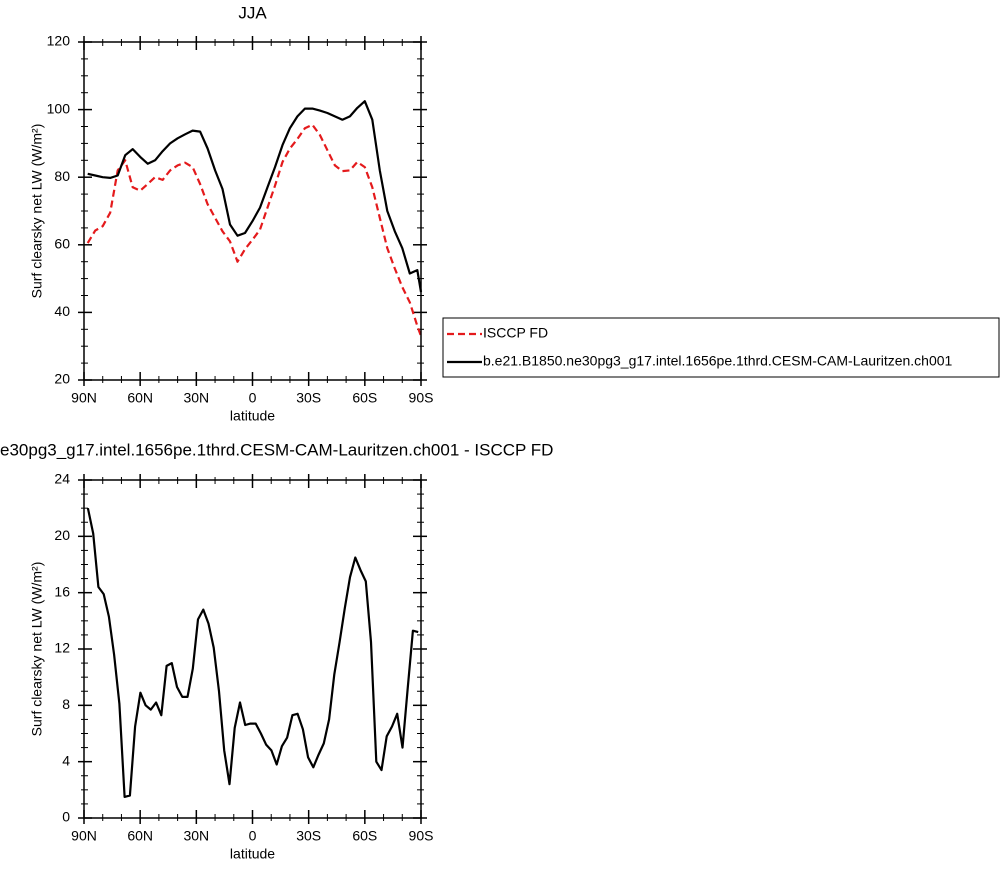 This screenshot has width=1007, height=878. Describe the element at coordinates (62, 311) in the screenshot. I see `y-tick-label: 40` at that location.